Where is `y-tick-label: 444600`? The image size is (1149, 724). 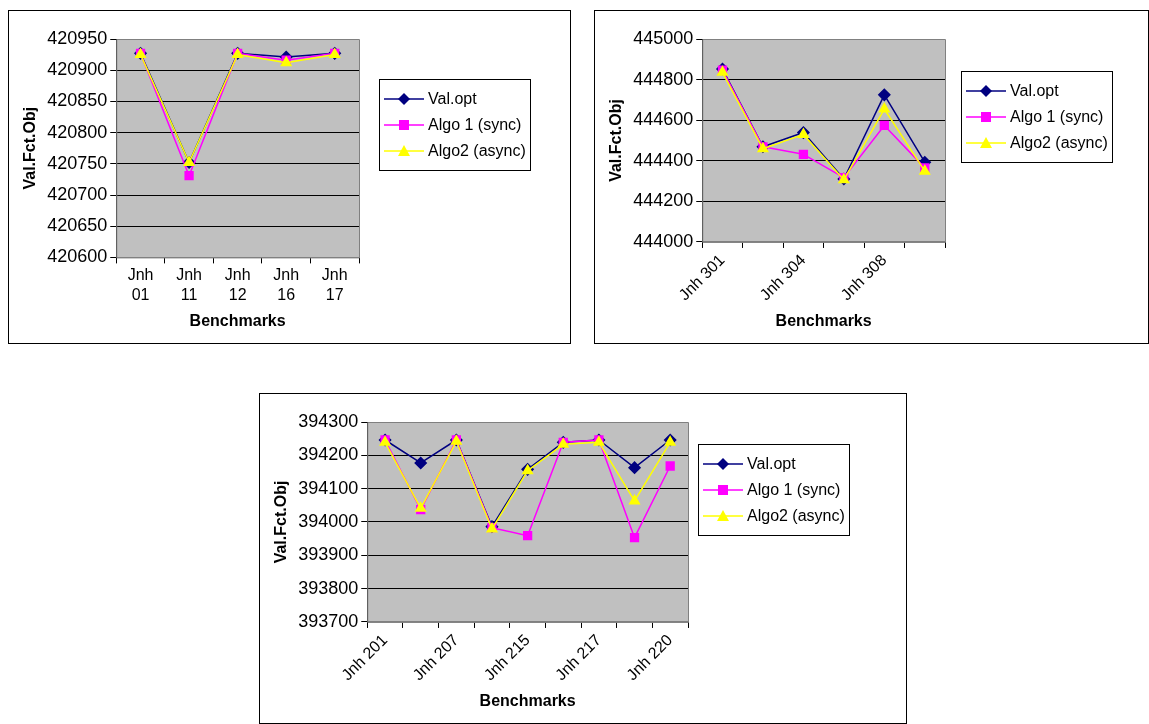 y-tick-label: 444600 is located at coordinates (663, 119).